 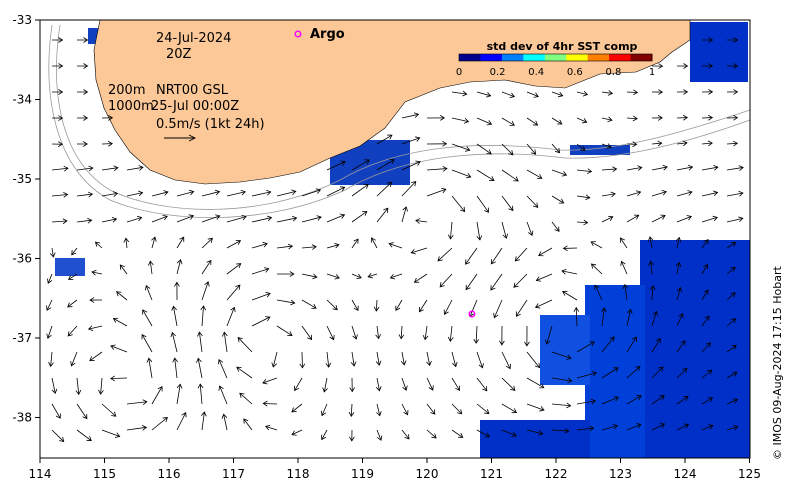 I want to click on colorbar-tick: 0, so click(x=459, y=72).